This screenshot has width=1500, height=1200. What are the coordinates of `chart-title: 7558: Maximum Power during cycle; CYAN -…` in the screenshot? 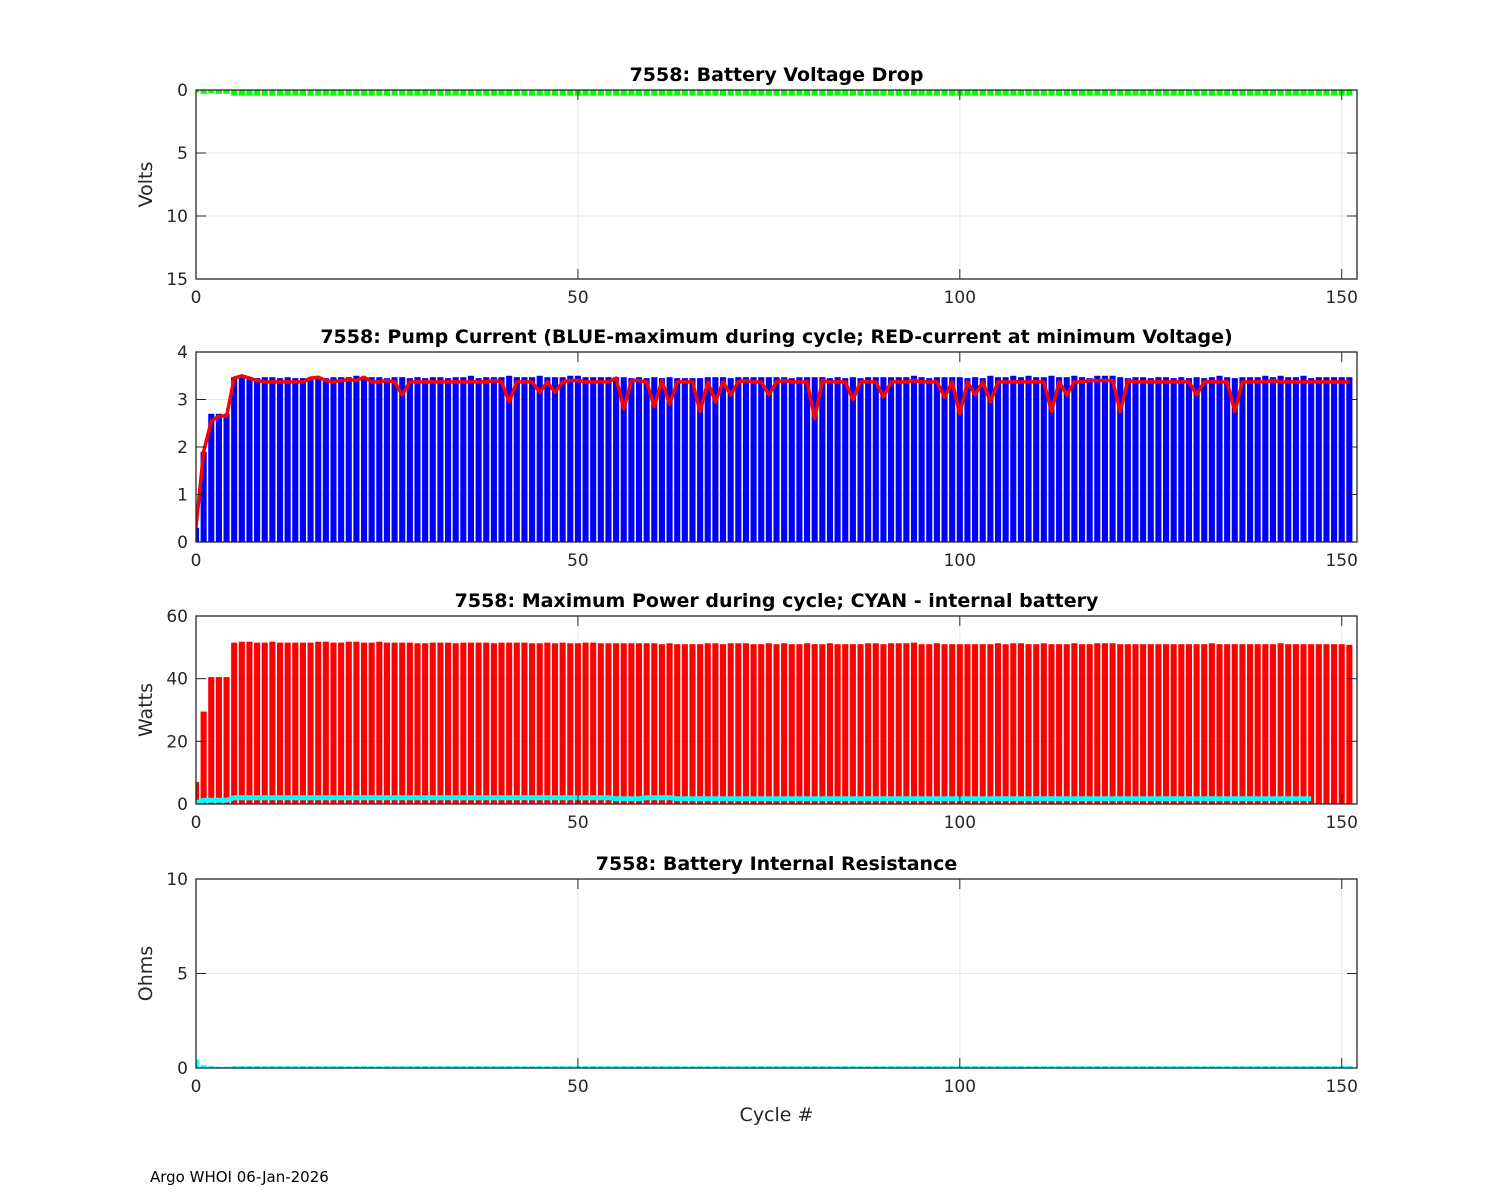 It's located at (777, 601).